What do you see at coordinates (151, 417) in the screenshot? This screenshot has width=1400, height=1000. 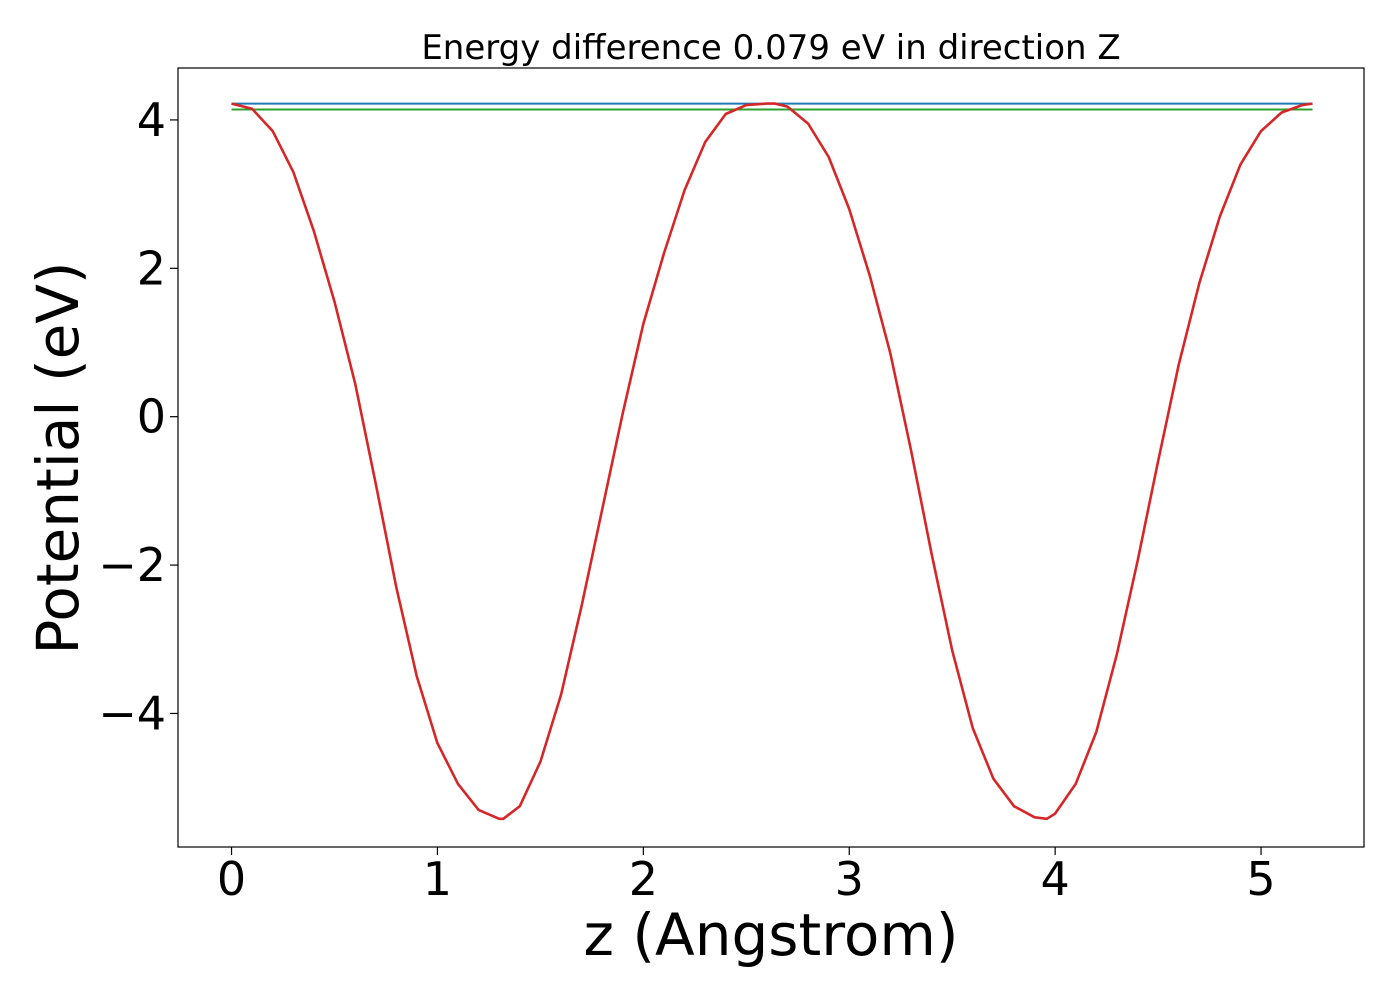 I see `y-tick-label: 0` at bounding box center [151, 417].